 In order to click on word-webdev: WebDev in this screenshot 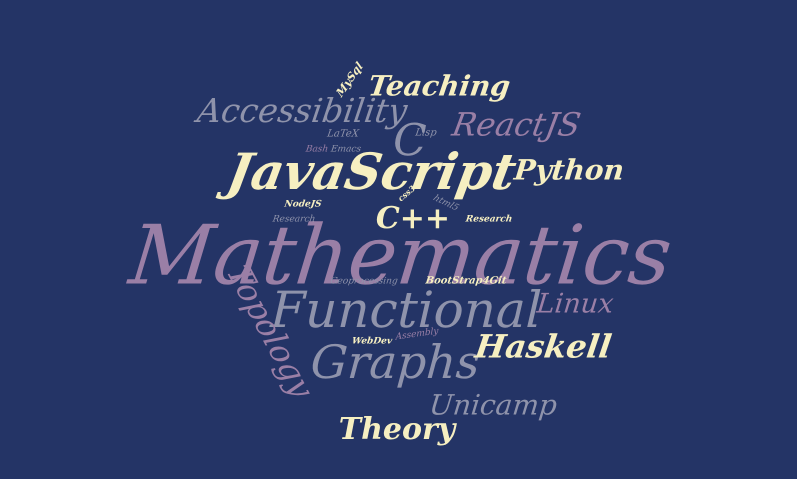, I will do `click(372, 342)`.